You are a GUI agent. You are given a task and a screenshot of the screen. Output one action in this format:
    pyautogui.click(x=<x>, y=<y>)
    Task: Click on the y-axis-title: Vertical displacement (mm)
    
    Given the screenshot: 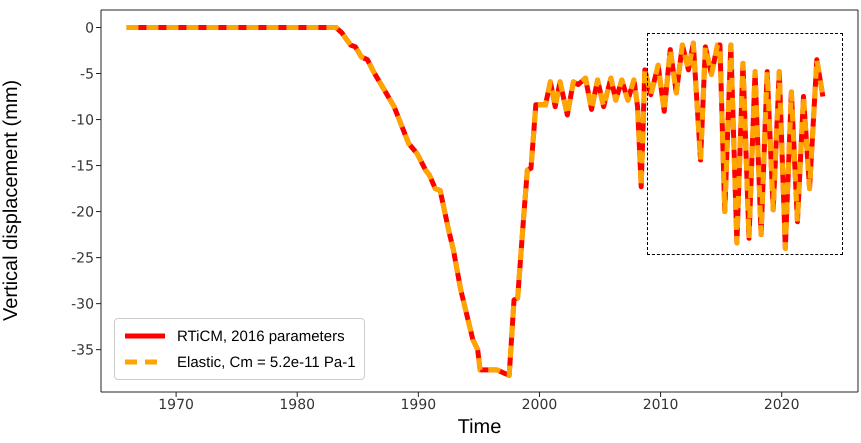 What is the action you would take?
    pyautogui.click(x=11, y=200)
    